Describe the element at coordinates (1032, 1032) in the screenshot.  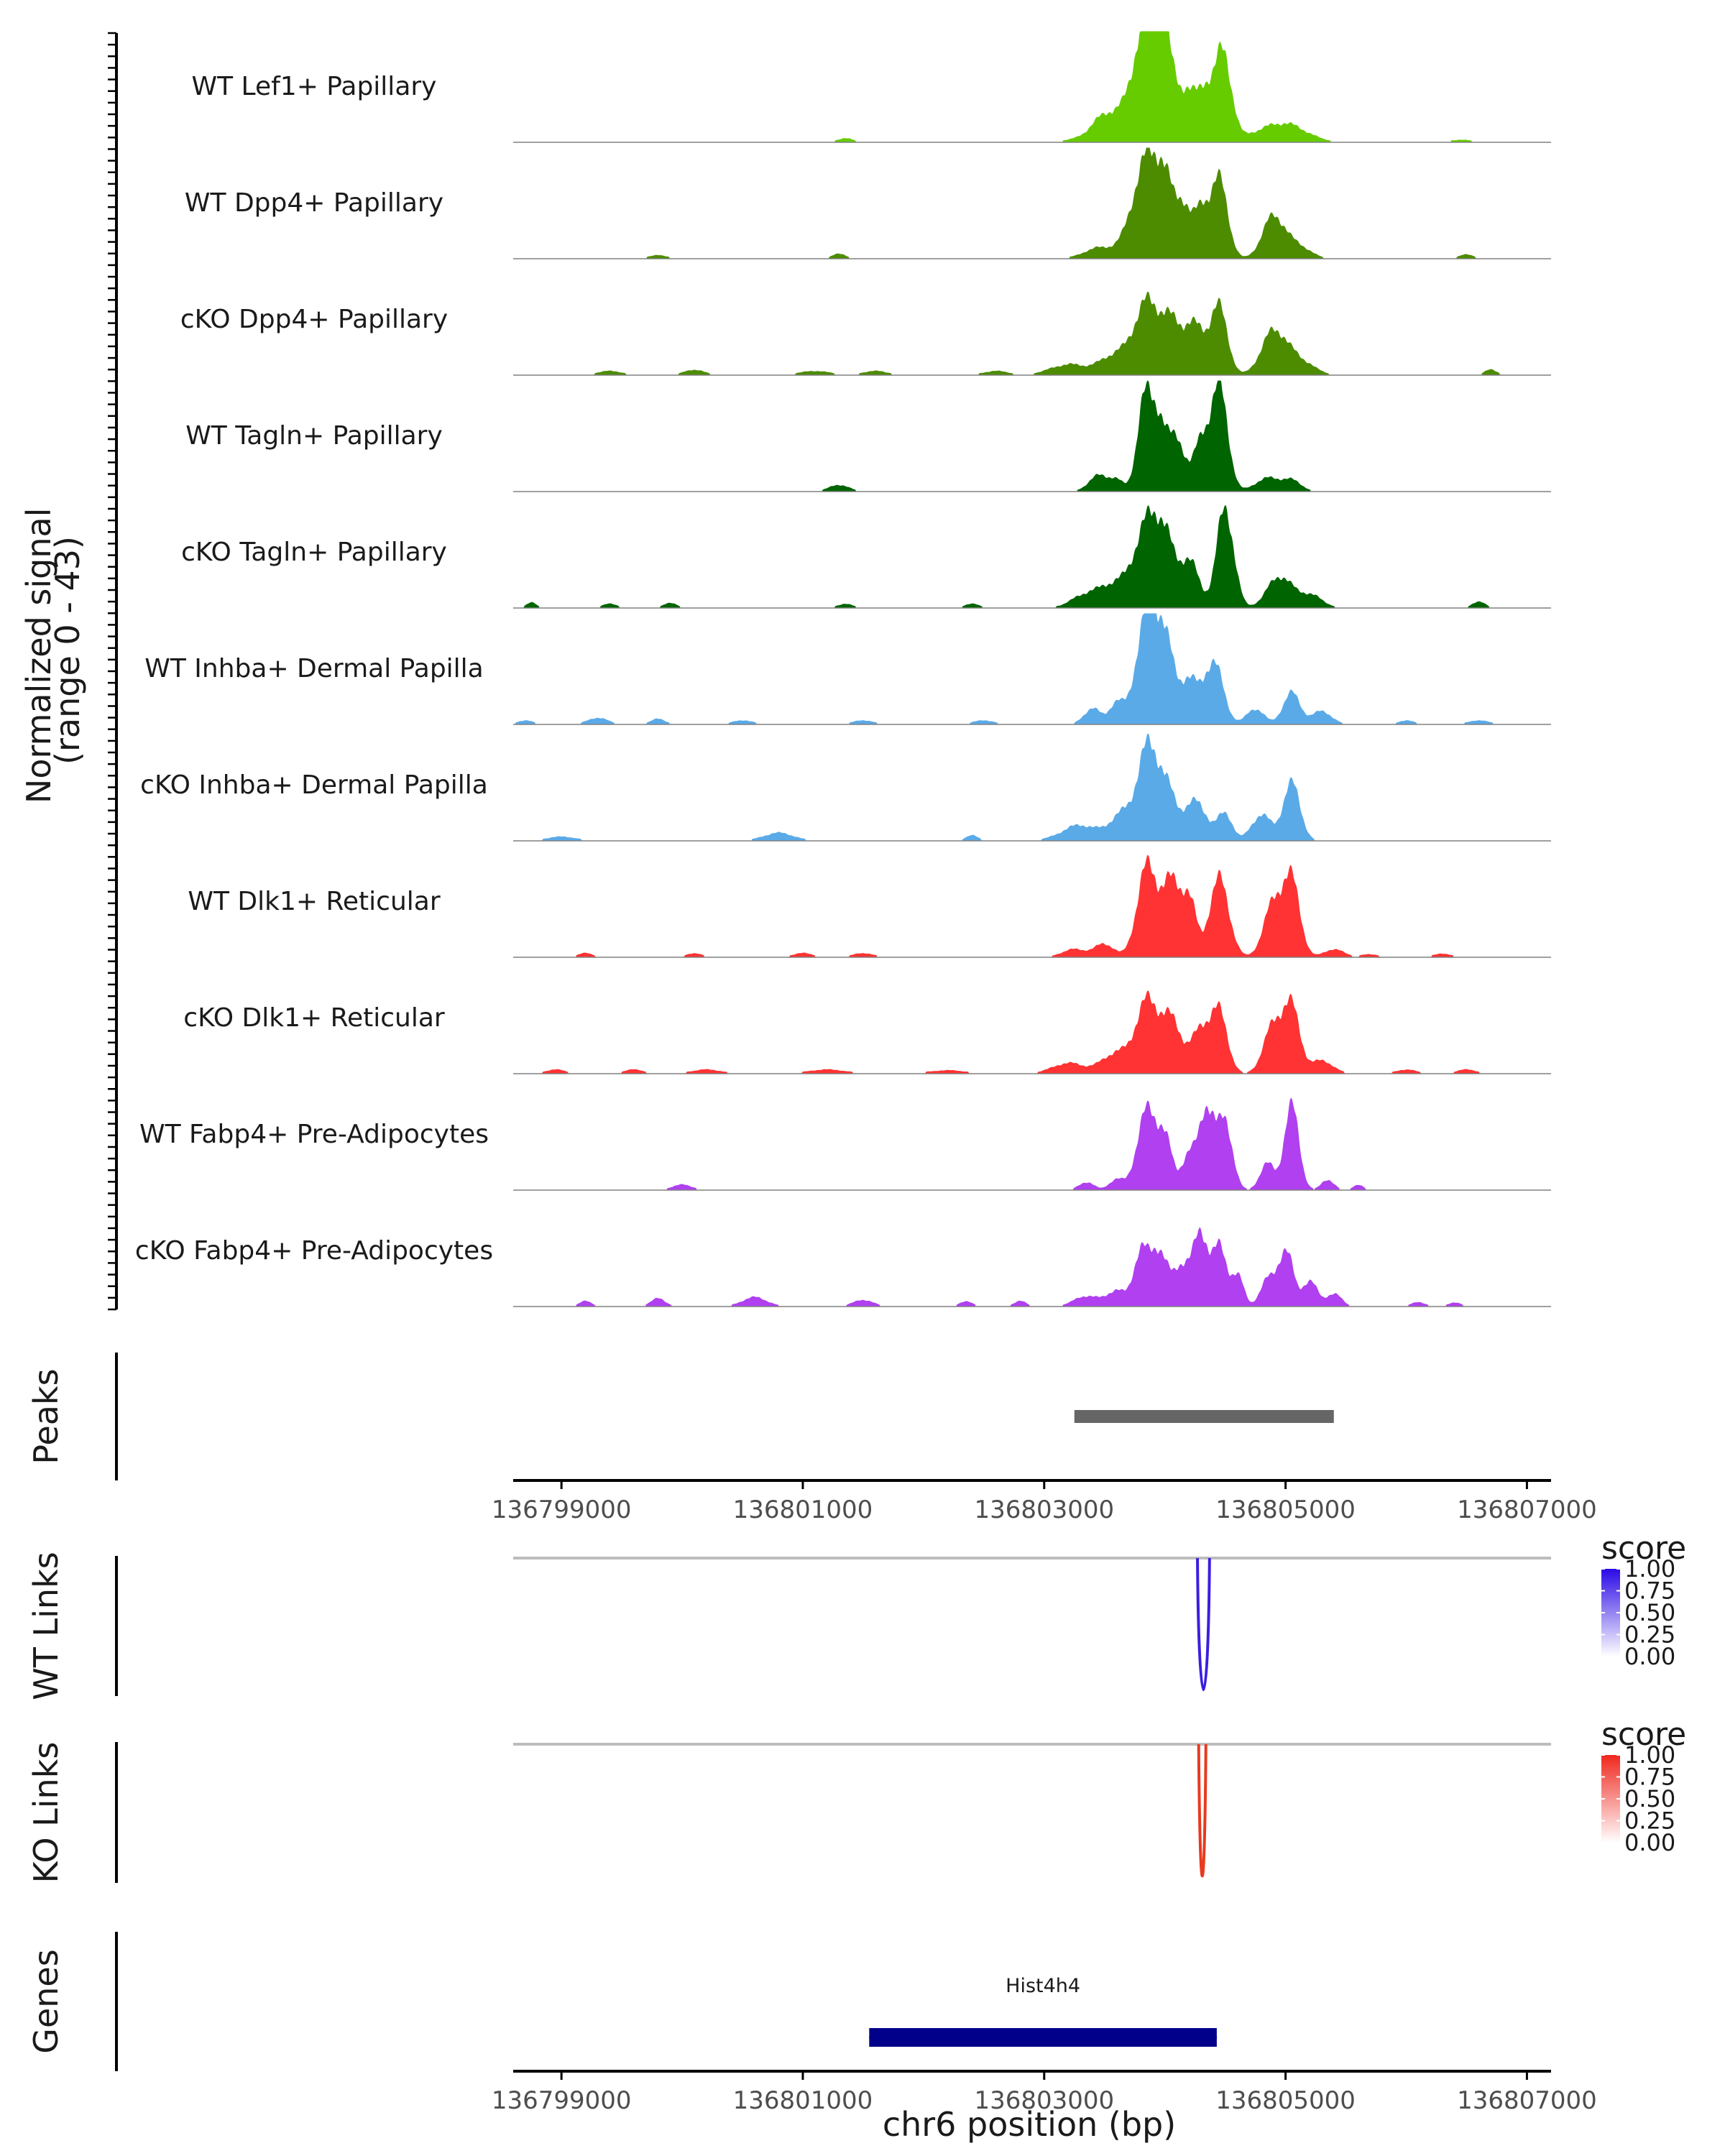
I see `coverage-area-cko-dlk1-reticular` at that location.